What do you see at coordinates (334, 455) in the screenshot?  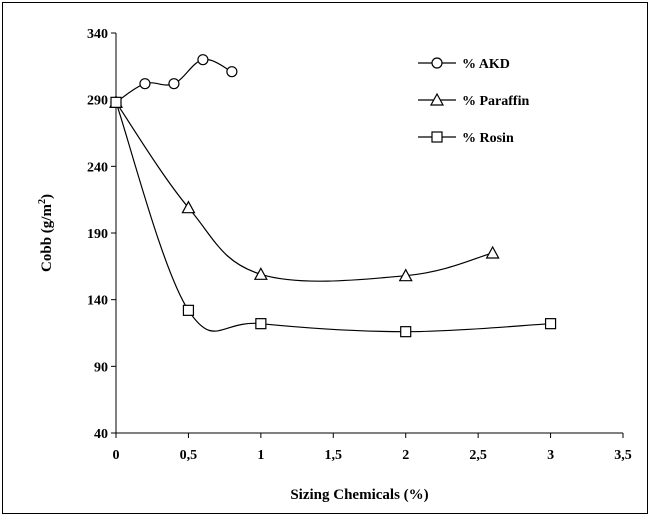 I see `x-tick-label: 1,5` at bounding box center [334, 455].